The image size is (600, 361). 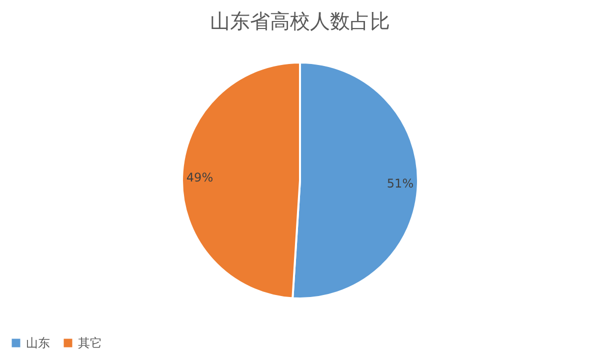 What do you see at coordinates (38, 343) in the screenshot?
I see `legend-label: 山东` at bounding box center [38, 343].